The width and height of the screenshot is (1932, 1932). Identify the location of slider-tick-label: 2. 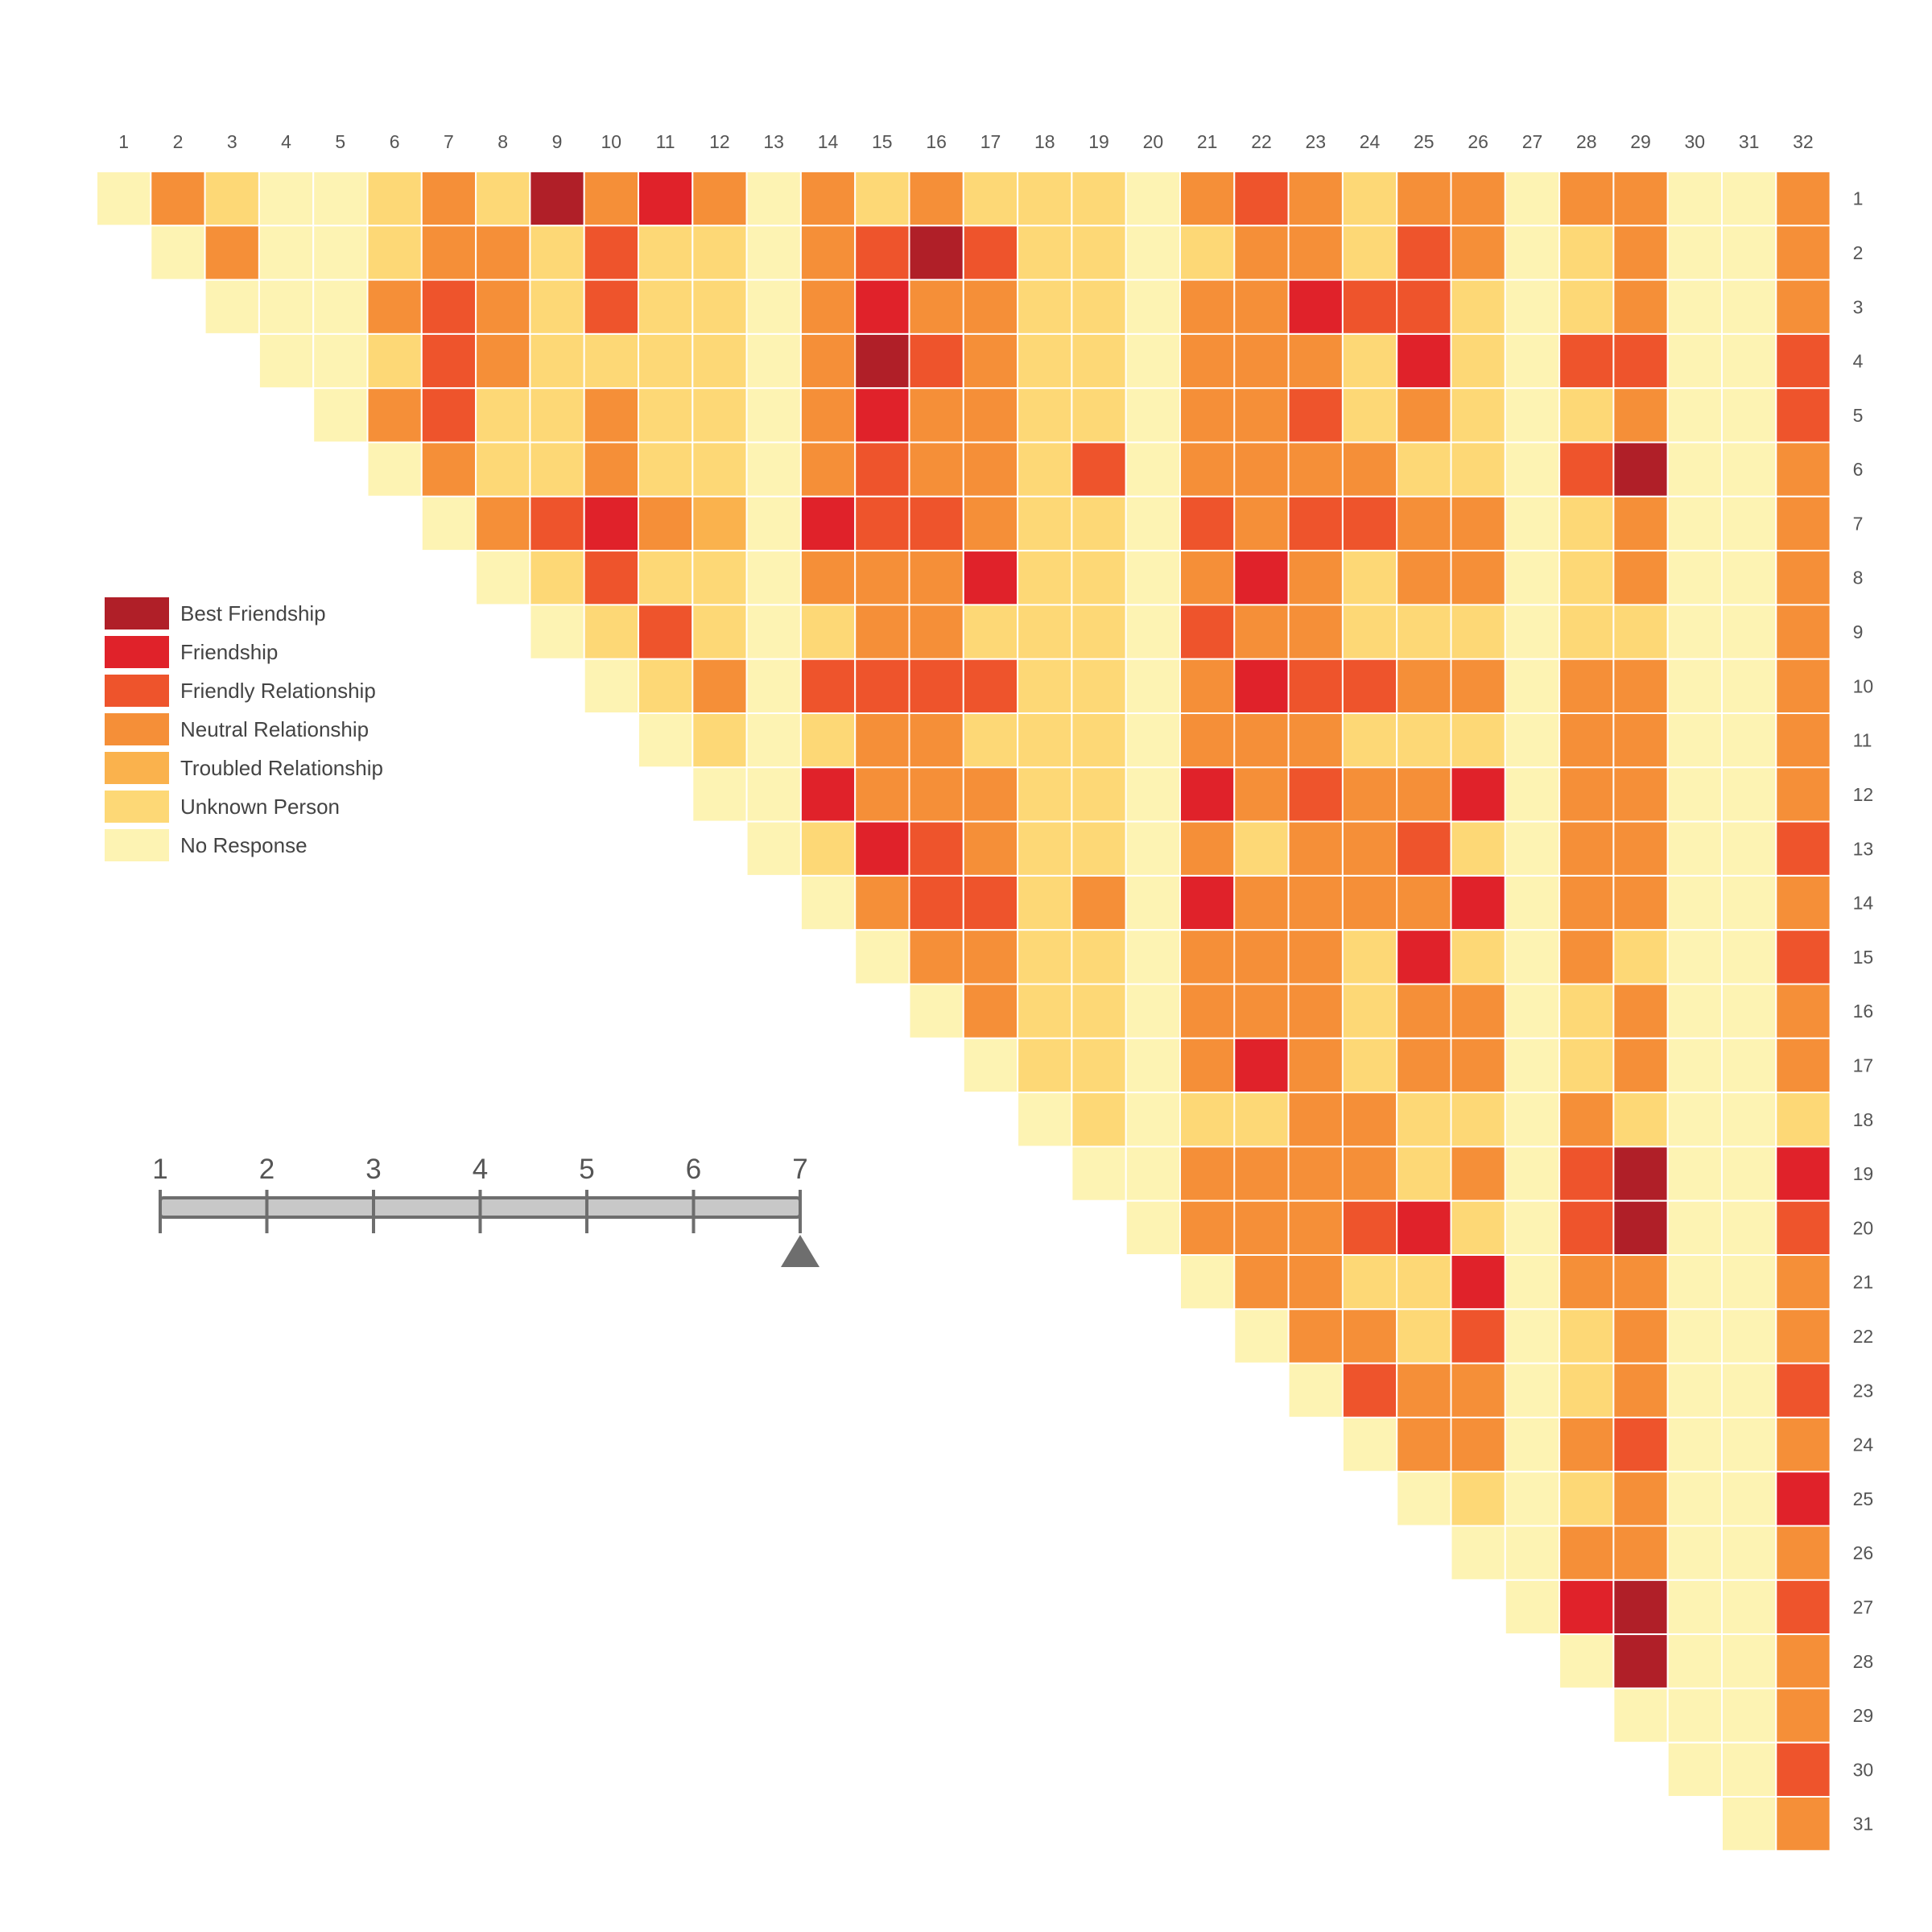
(267, 1169).